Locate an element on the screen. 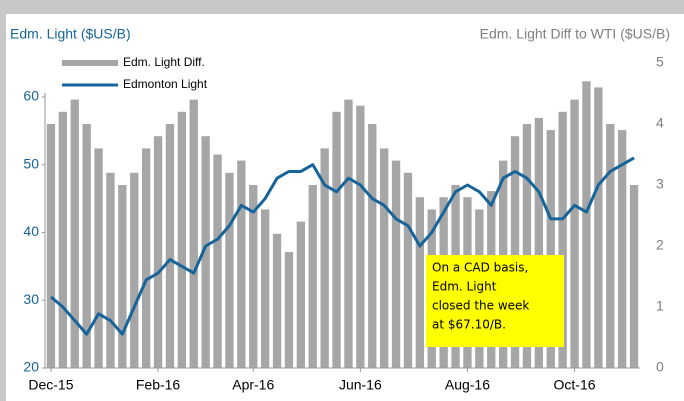 This screenshot has height=401, width=684. annotation-text: On a CAD basis, is located at coordinates (480, 268).